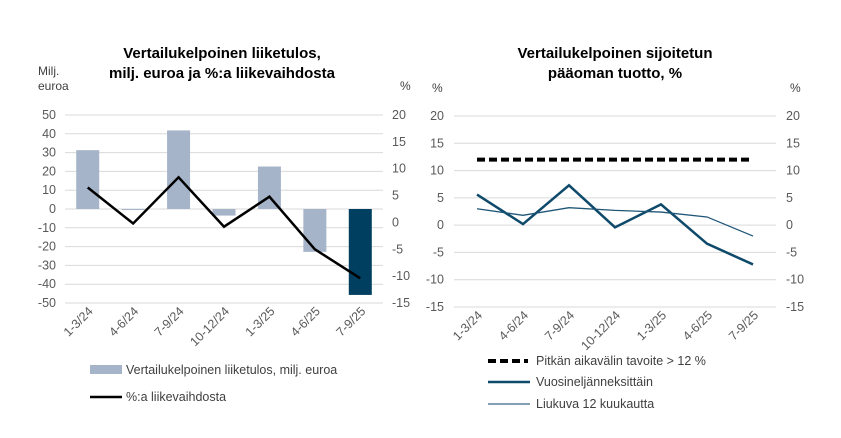 The image size is (841, 438). What do you see at coordinates (437, 143) in the screenshot?
I see `left-y-tick-label: 15` at bounding box center [437, 143].